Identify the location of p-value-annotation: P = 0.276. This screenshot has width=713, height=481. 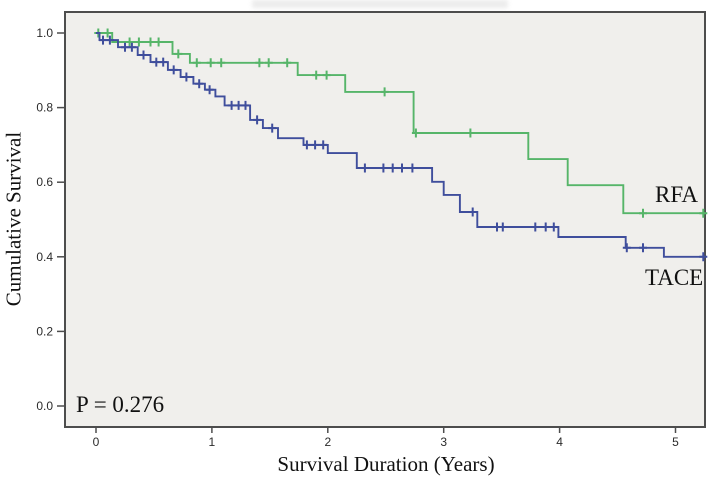
(120, 404).